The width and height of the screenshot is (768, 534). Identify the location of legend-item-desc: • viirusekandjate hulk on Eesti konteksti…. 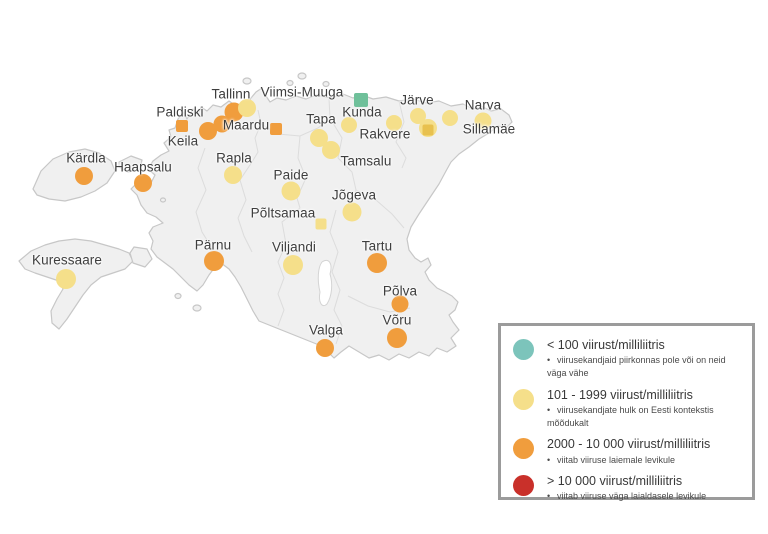
(645, 416).